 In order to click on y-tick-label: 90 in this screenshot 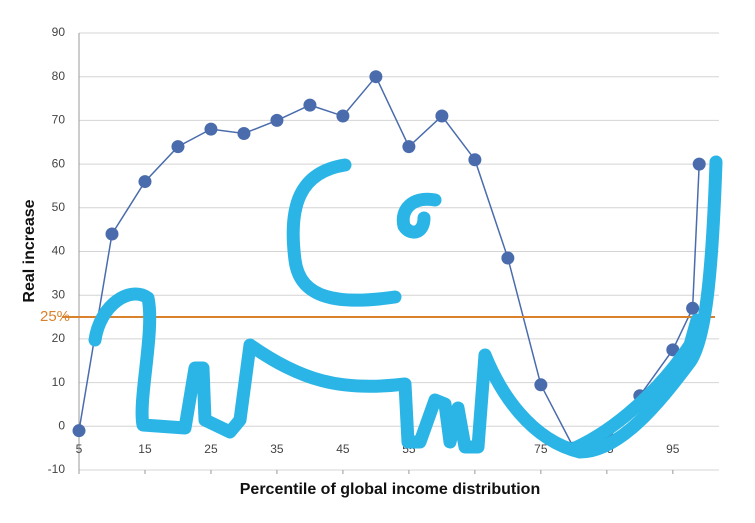, I will do `click(59, 32)`.